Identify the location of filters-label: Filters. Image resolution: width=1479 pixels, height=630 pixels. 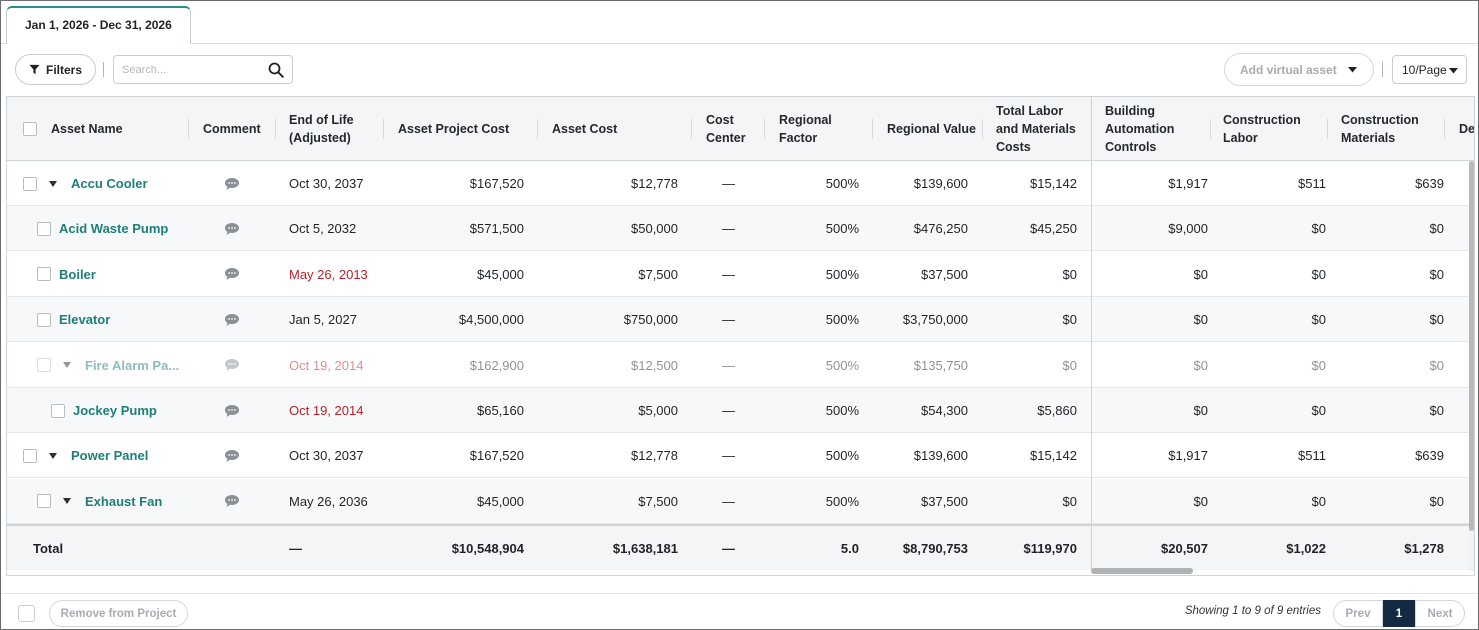
(63, 69).